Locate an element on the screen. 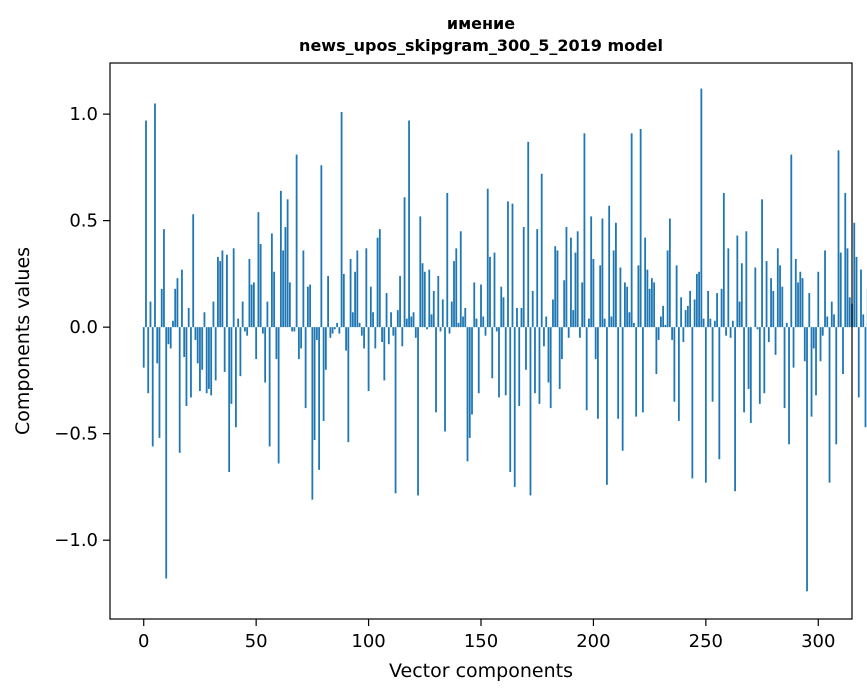  x-tick-label-5: 250 is located at coordinates (706, 641).